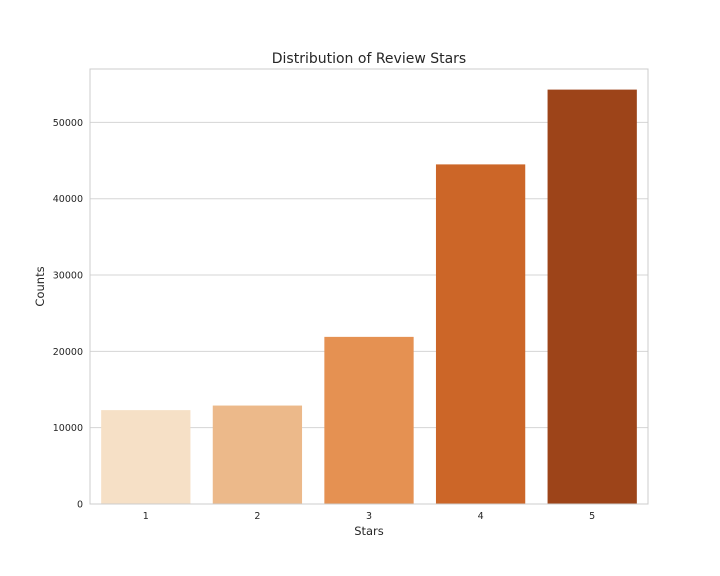  Describe the element at coordinates (592, 516) in the screenshot. I see `x-tick-label: 5` at that location.